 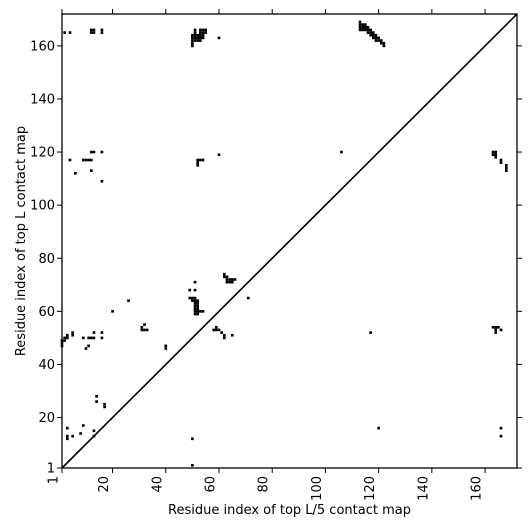 What do you see at coordinates (423, 488) in the screenshot?
I see `x-tick-label: 140` at bounding box center [423, 488].